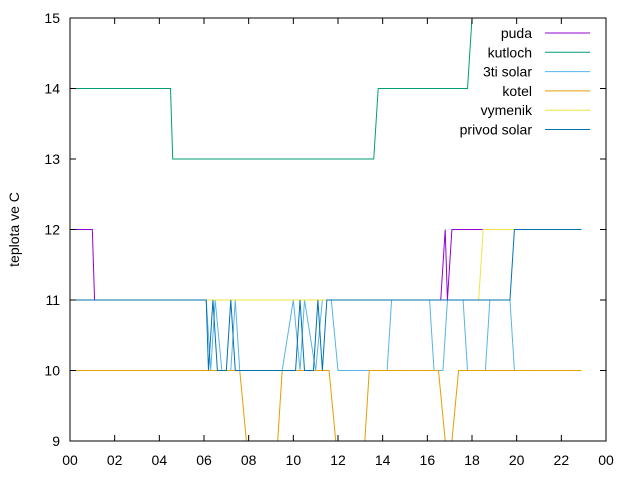  I want to click on x-tick-label: 10, so click(294, 460).